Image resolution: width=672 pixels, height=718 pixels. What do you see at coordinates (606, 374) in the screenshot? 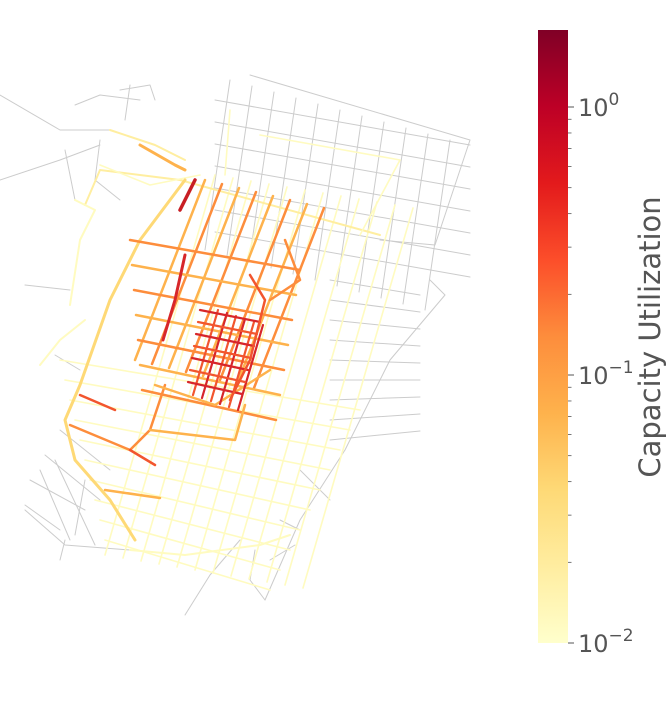
I see `colorbar-tick-label: 10⁻¹` at bounding box center [606, 374].